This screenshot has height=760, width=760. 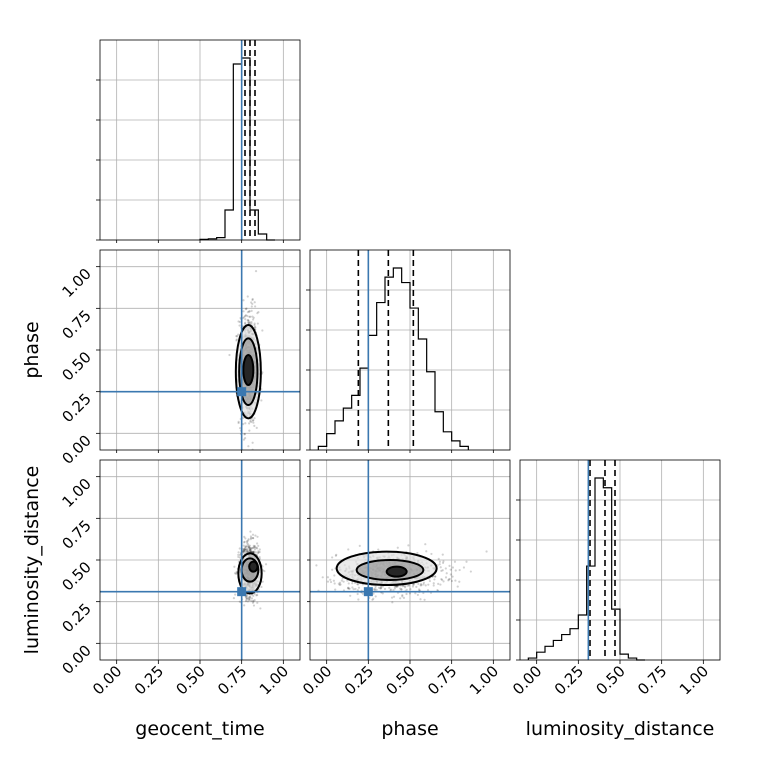 What do you see at coordinates (200, 560) in the screenshot?
I see `joint-geocent_time-vs-luminosity_distance-plot-area` at bounding box center [200, 560].